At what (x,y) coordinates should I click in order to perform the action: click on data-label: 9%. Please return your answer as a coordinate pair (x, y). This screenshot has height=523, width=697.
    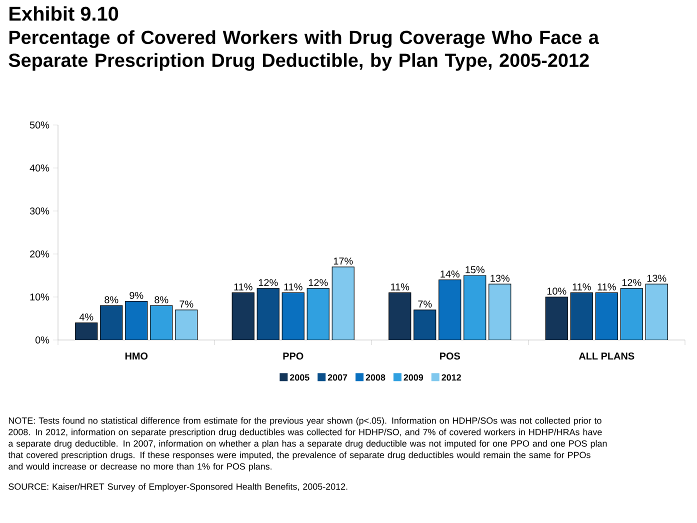
    Looking at the image, I should click on (137, 295).